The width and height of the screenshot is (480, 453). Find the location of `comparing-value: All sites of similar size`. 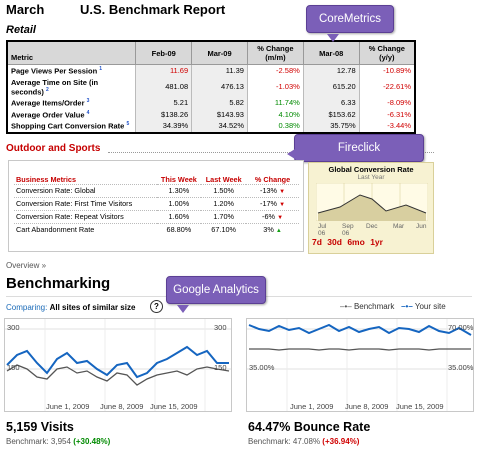

comparing-value: All sites of similar size is located at coordinates (92, 307).